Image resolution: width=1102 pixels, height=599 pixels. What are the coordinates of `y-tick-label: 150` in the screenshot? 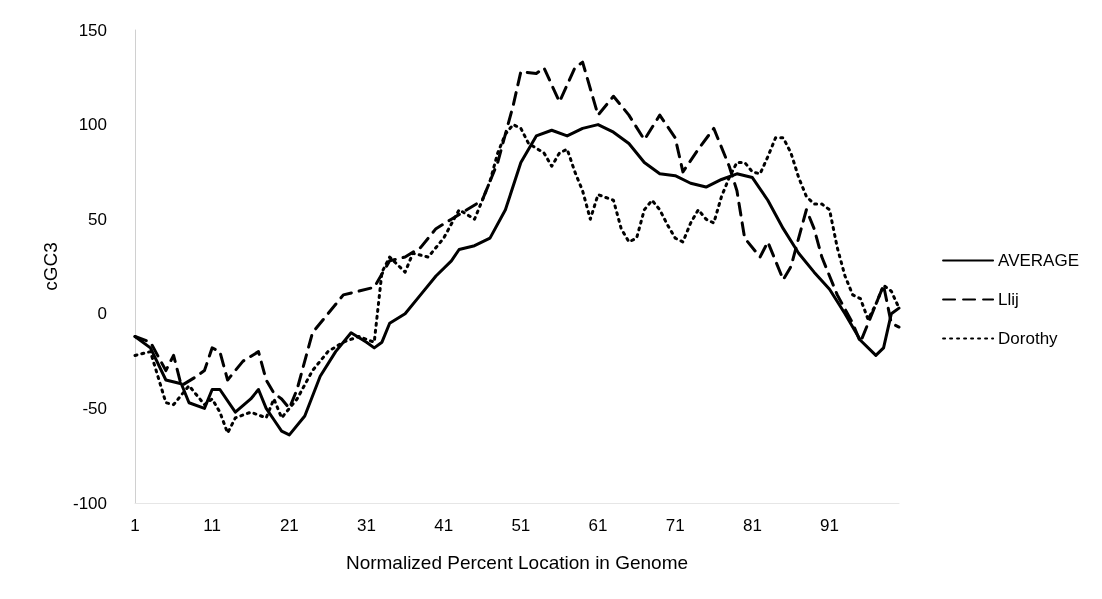 It's located at (92, 30).